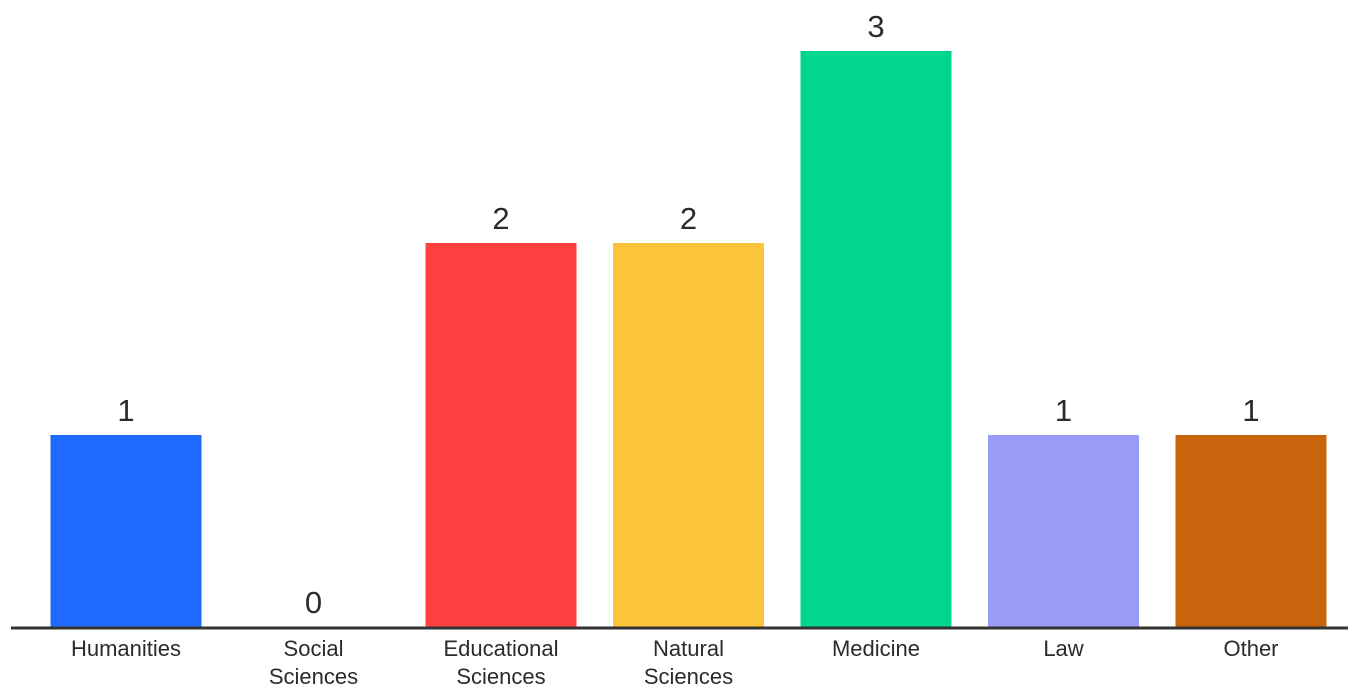 The width and height of the screenshot is (1348, 696). I want to click on bar-natural-sciences, so click(688, 435).